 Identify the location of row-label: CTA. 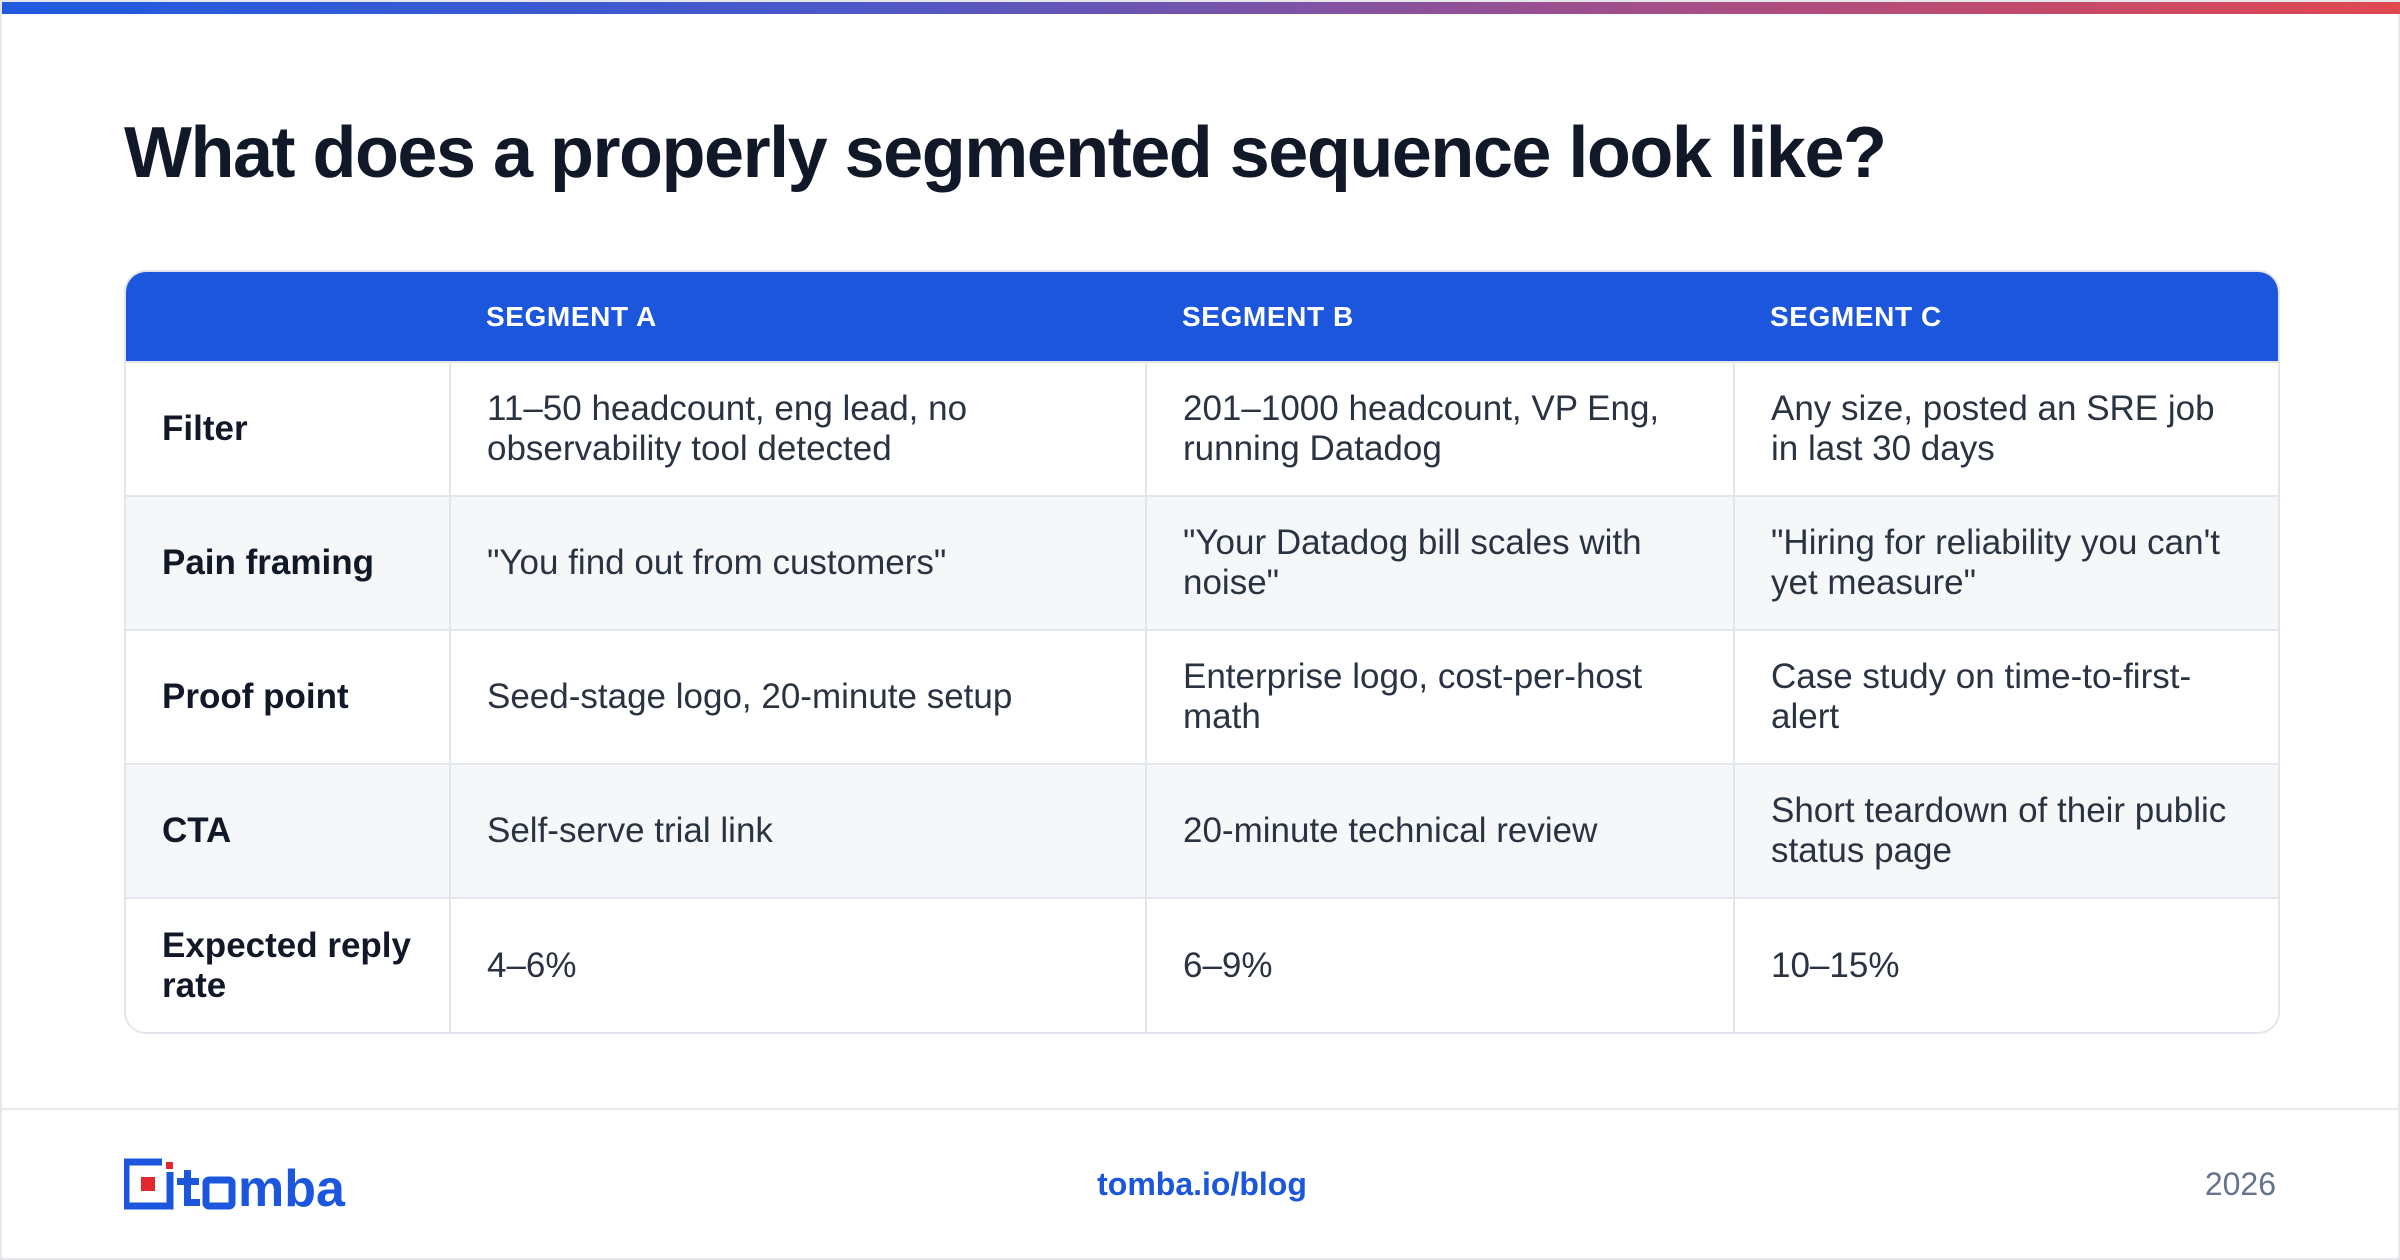
(288, 830).